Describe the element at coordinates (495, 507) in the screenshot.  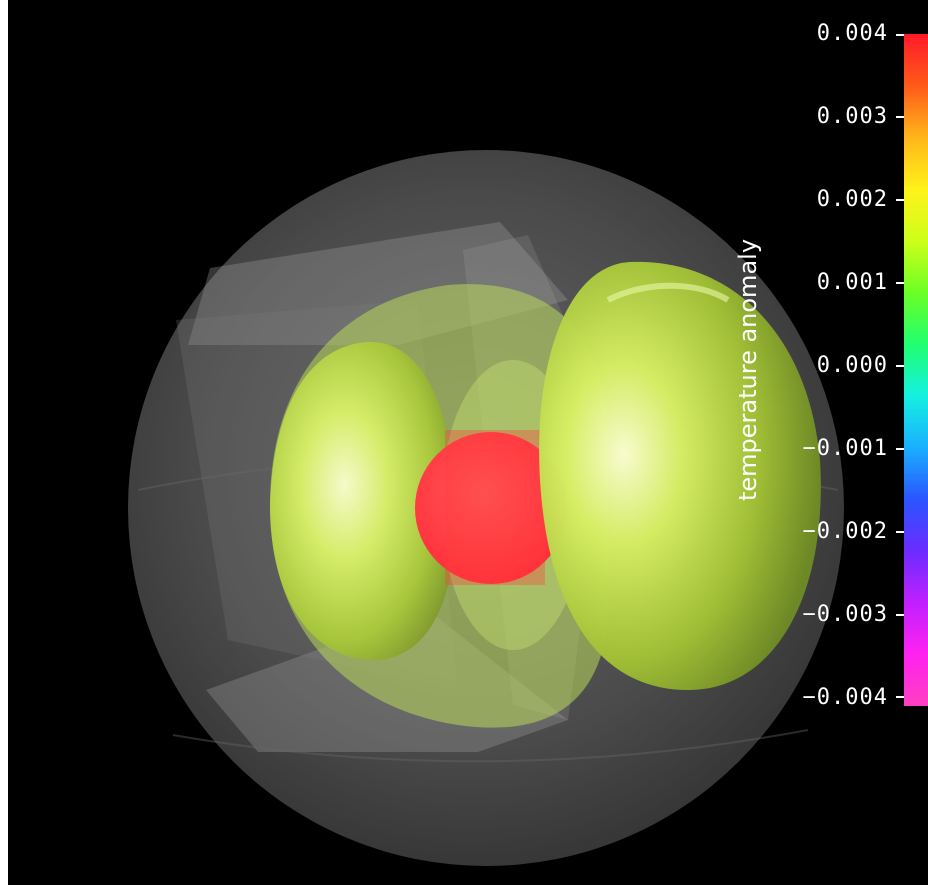
I see `isosurface-core-slice` at that location.